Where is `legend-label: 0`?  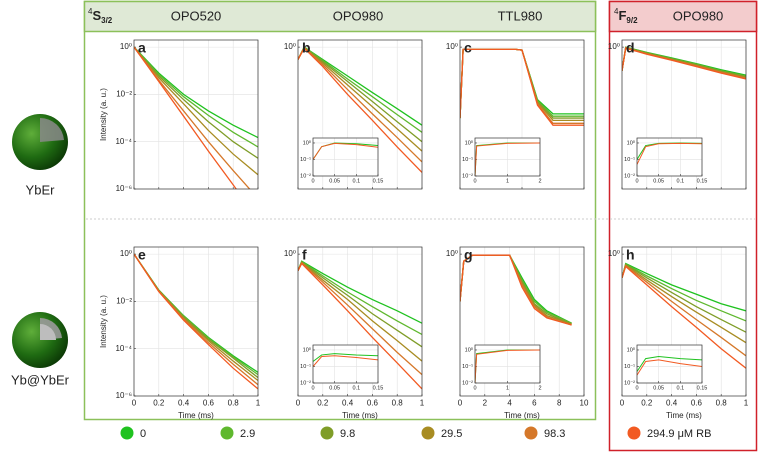 legend-label: 0 is located at coordinates (143, 434).